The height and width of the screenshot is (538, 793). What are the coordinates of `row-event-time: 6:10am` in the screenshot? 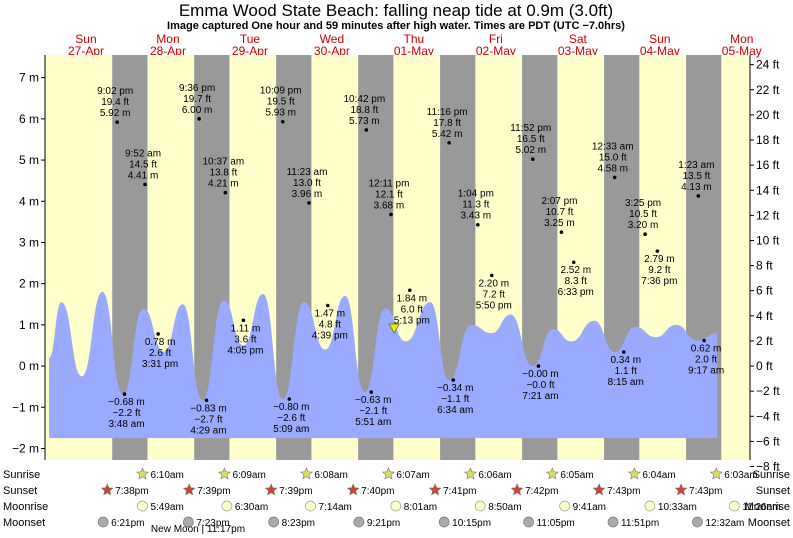 It's located at (166, 475).